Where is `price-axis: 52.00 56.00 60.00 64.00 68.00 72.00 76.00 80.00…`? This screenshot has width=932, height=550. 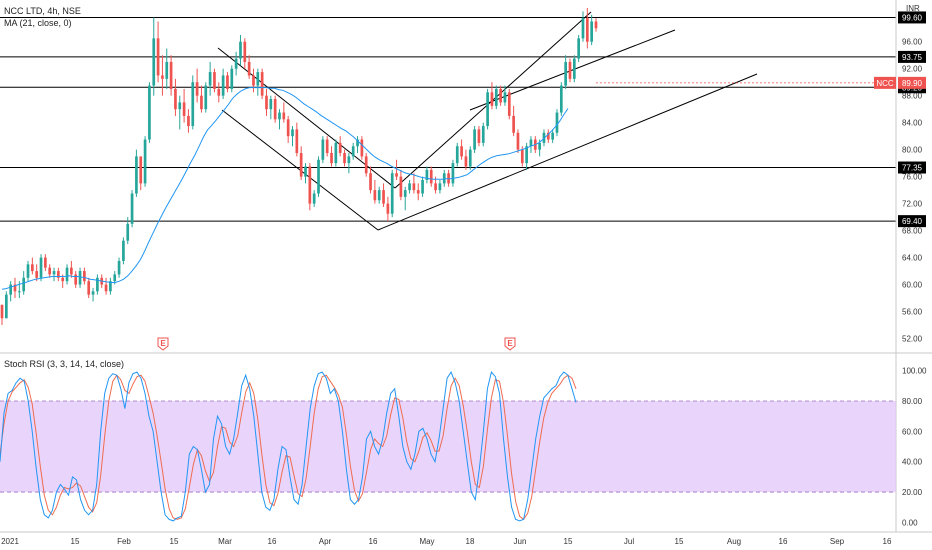 price-axis: 52.00 56.00 60.00 64.00 68.00 72.00 76.00 80.00… is located at coordinates (912, 191).